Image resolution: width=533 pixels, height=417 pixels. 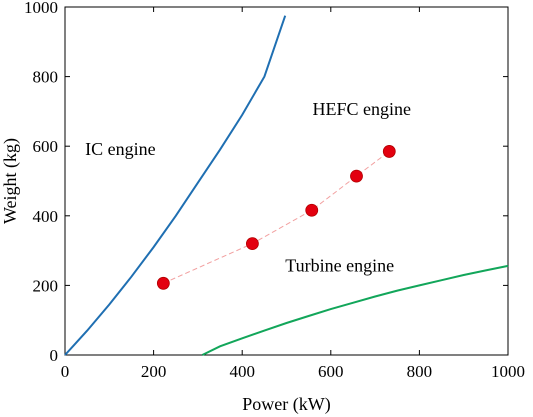 I want to click on hefc-engine-line, so click(x=276, y=217).